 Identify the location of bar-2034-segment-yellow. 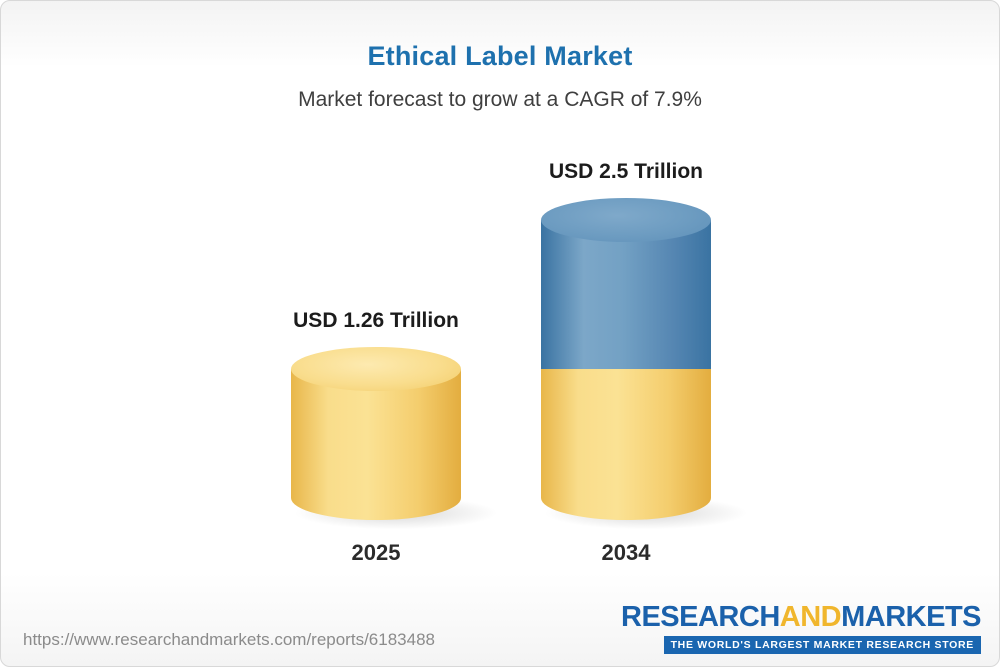
(626, 444).